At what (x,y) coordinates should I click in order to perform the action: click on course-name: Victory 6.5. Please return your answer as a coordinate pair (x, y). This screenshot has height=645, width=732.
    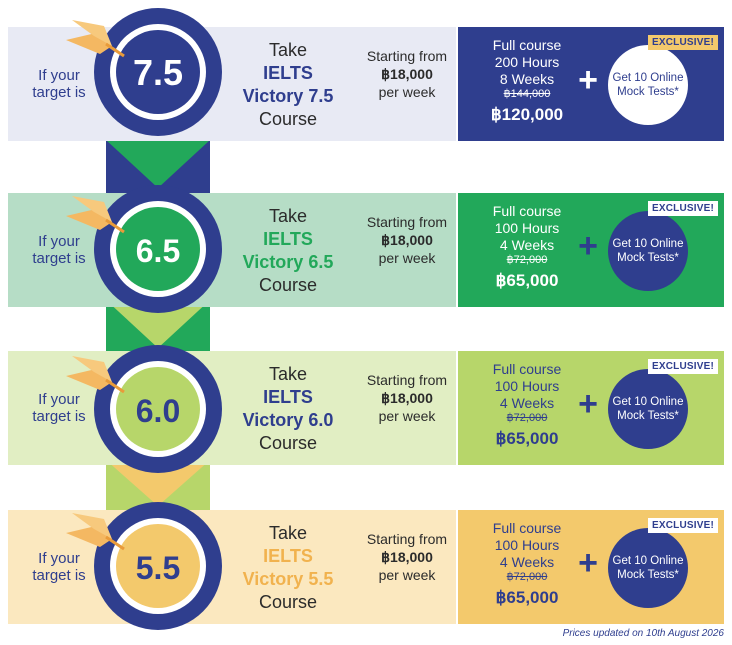
    Looking at the image, I should click on (288, 262).